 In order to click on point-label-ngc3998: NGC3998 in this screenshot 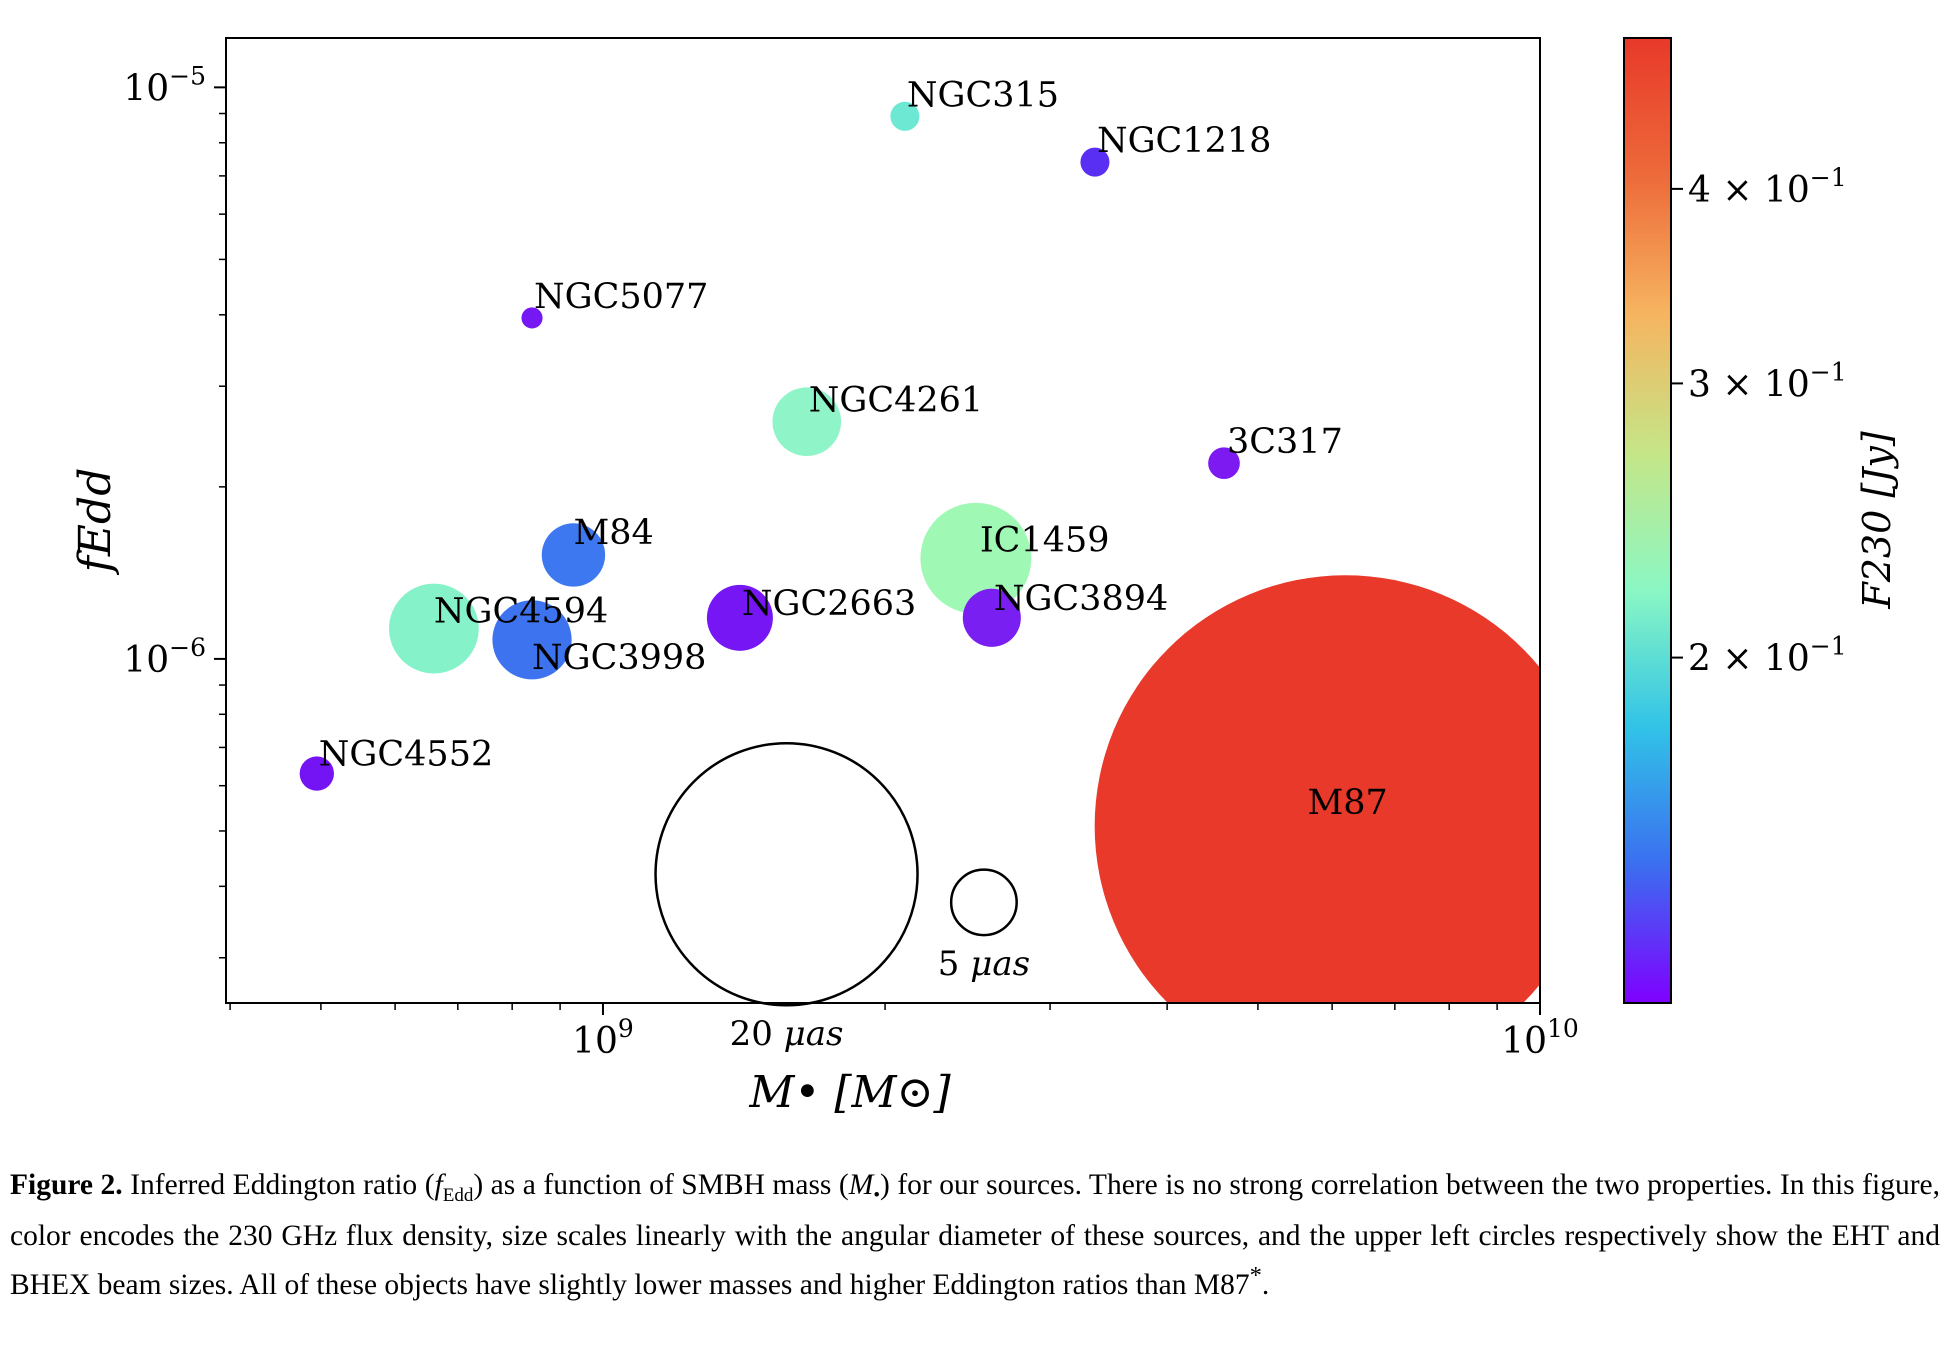, I will do `click(619, 658)`.